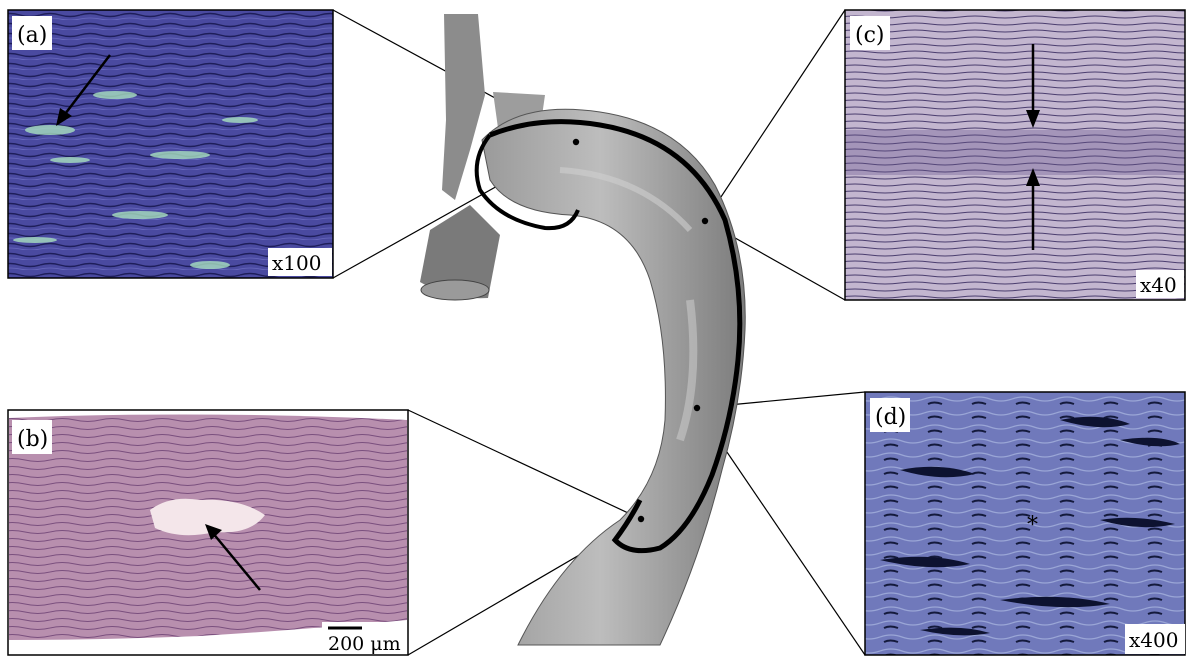 This screenshot has width=1192, height=659. Describe the element at coordinates (364, 644) in the screenshot. I see `panel-b-scale-label: 200 μm` at that location.